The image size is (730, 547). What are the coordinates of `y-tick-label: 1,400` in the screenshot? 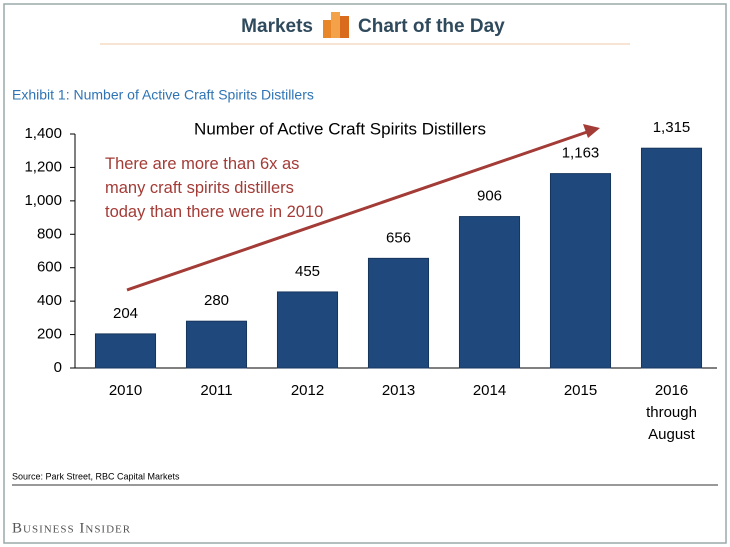 It's located at (43, 133).